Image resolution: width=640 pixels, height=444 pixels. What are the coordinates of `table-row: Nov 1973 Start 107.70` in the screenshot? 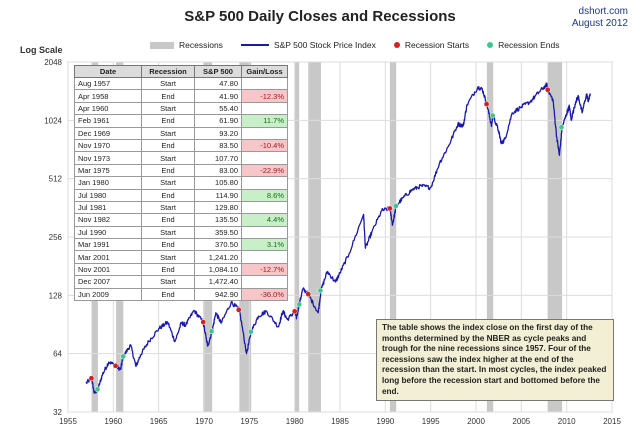 It's located at (181, 158).